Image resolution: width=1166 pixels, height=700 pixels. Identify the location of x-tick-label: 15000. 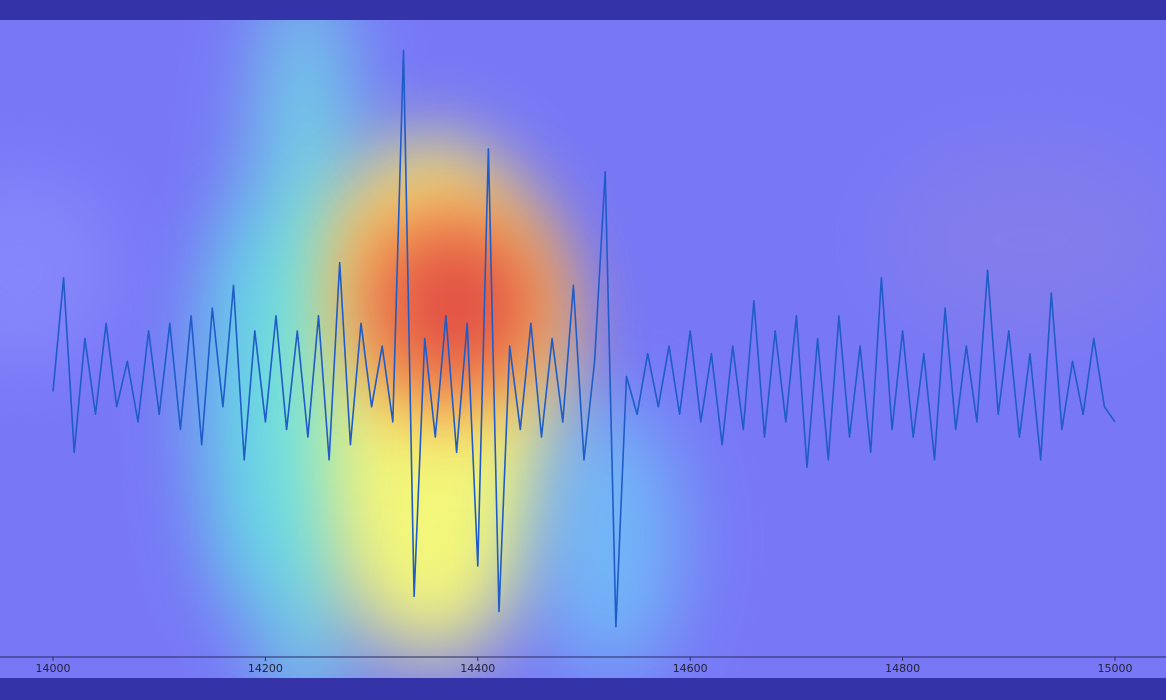
(1115, 668).